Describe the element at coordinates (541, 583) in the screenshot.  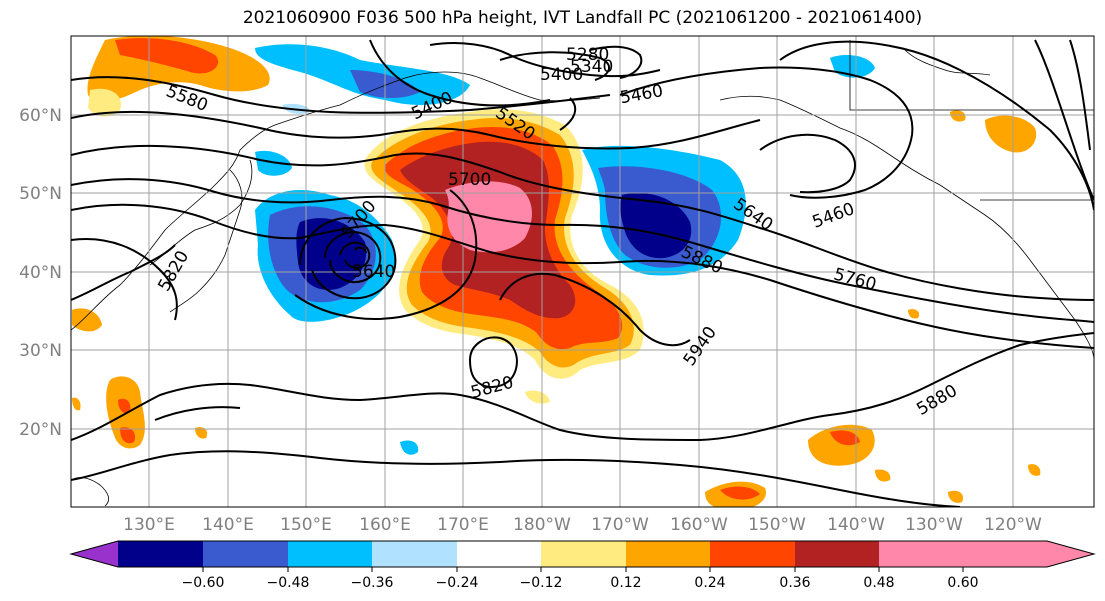
I see `colorbar-tick-label: −0.12` at that location.